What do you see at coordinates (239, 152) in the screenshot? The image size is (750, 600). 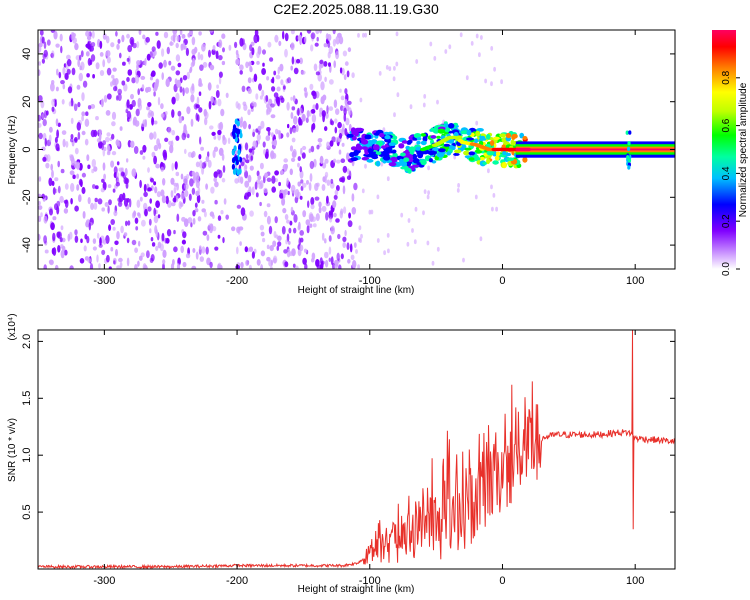 I see `burst-speckle` at bounding box center [239, 152].